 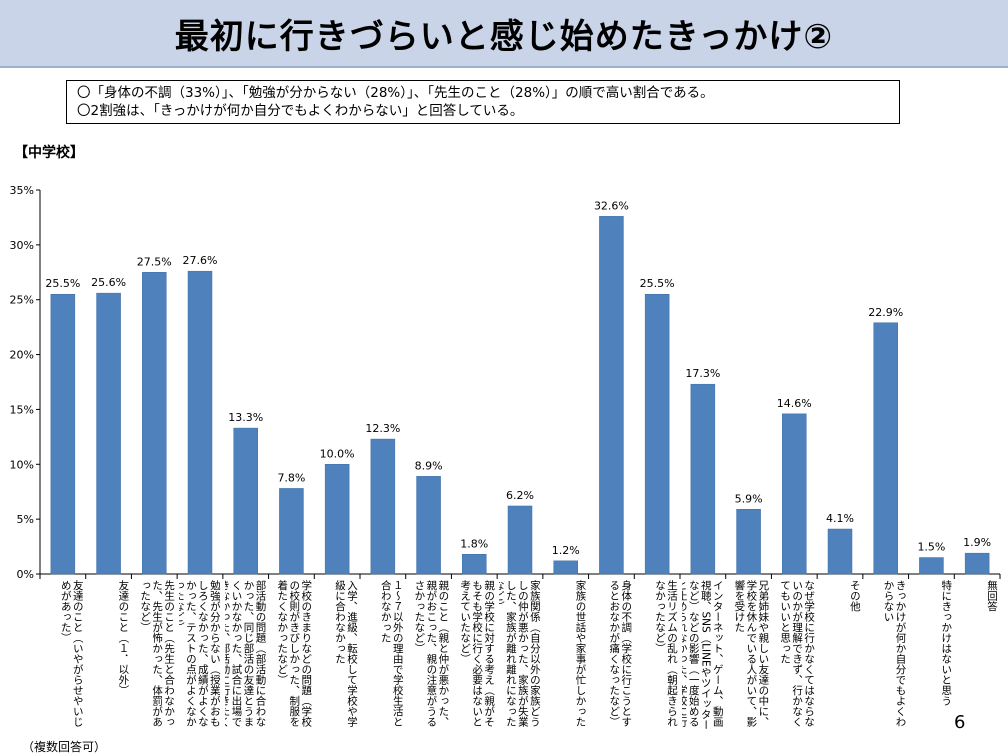 I want to click on page-title: 最初に行きづらいと感じ始めたきっかけ②, so click(x=504, y=36).